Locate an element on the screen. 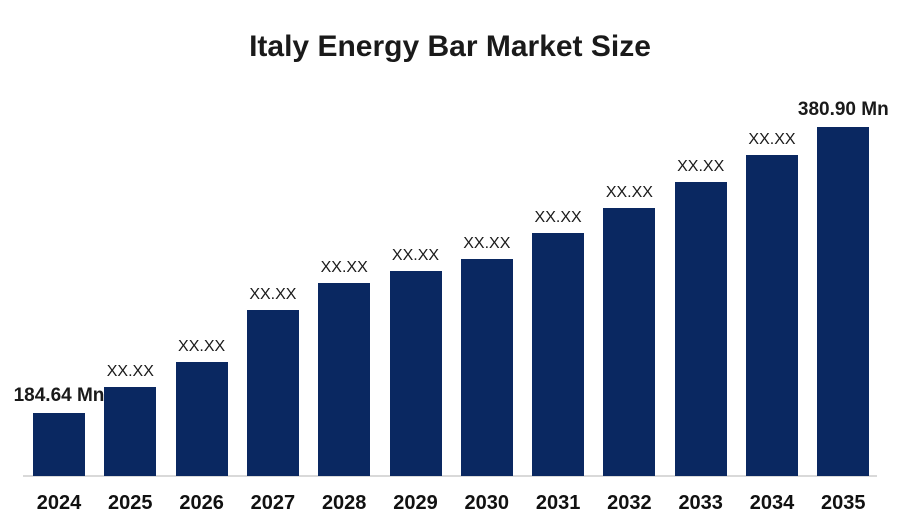 The height and width of the screenshot is (525, 900). bar-value-label-2027: XX.XX is located at coordinates (273, 294).